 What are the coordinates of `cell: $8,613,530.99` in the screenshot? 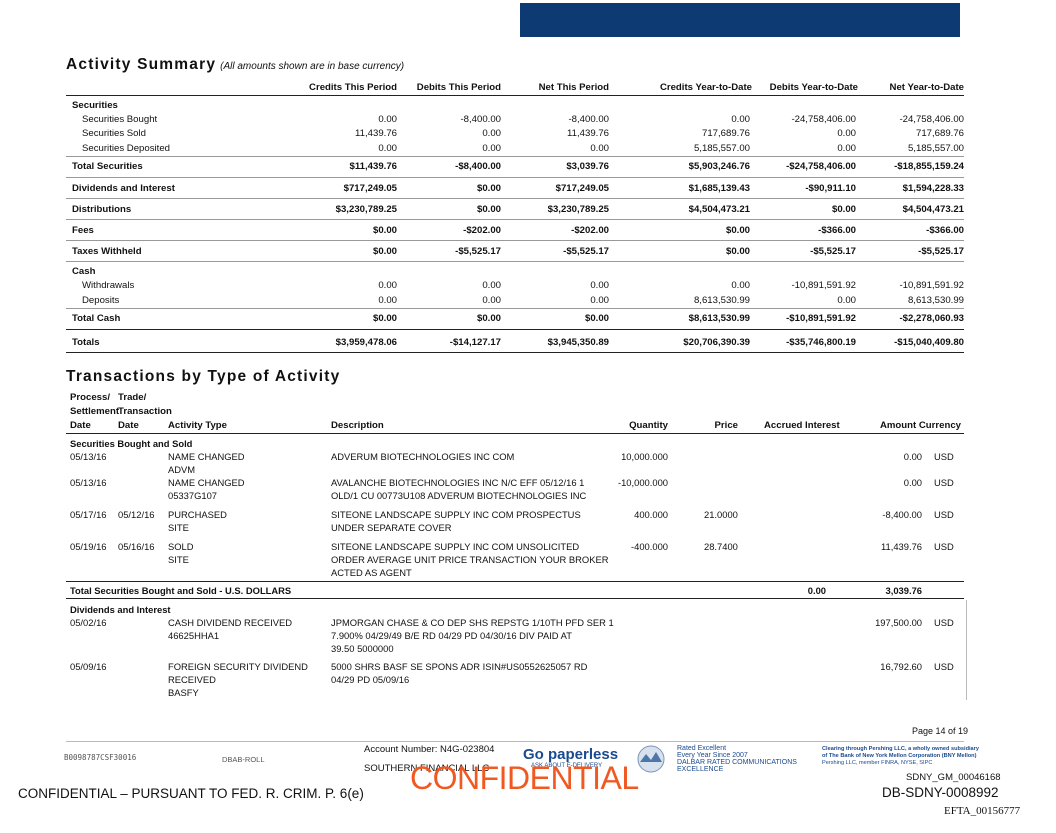 It's located at (719, 318).